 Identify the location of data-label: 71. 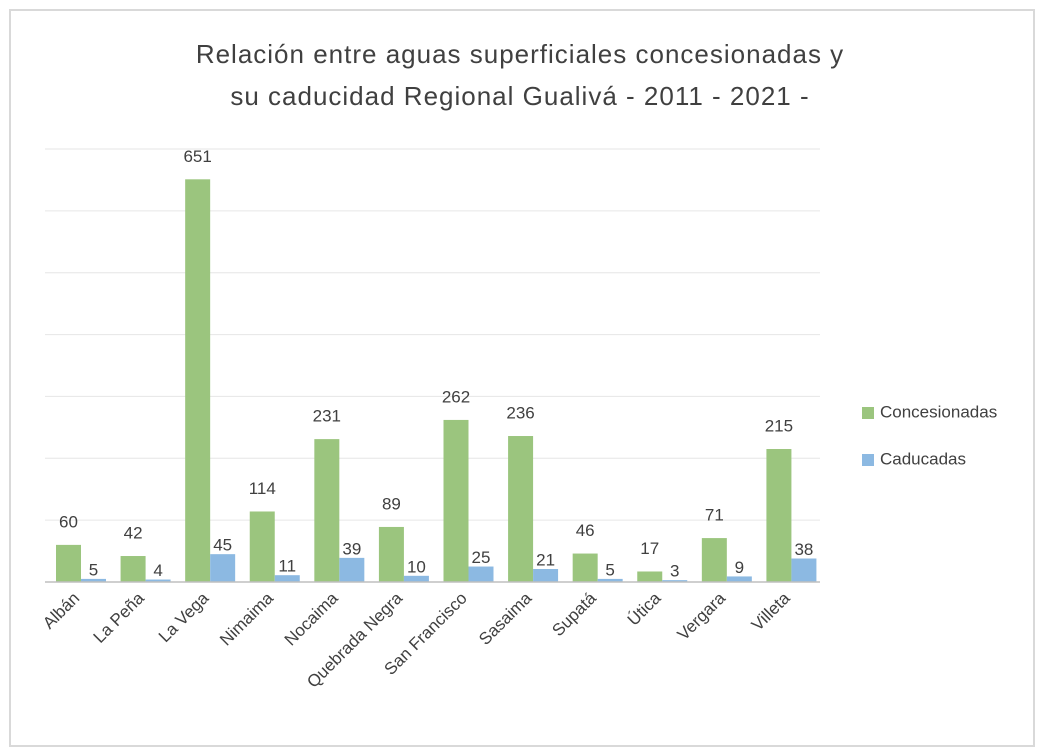
(714, 515).